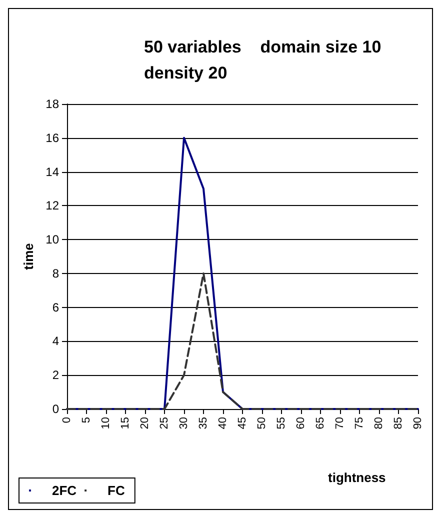 The image size is (443, 520). I want to click on x-tick-label: 90, so click(418, 423).